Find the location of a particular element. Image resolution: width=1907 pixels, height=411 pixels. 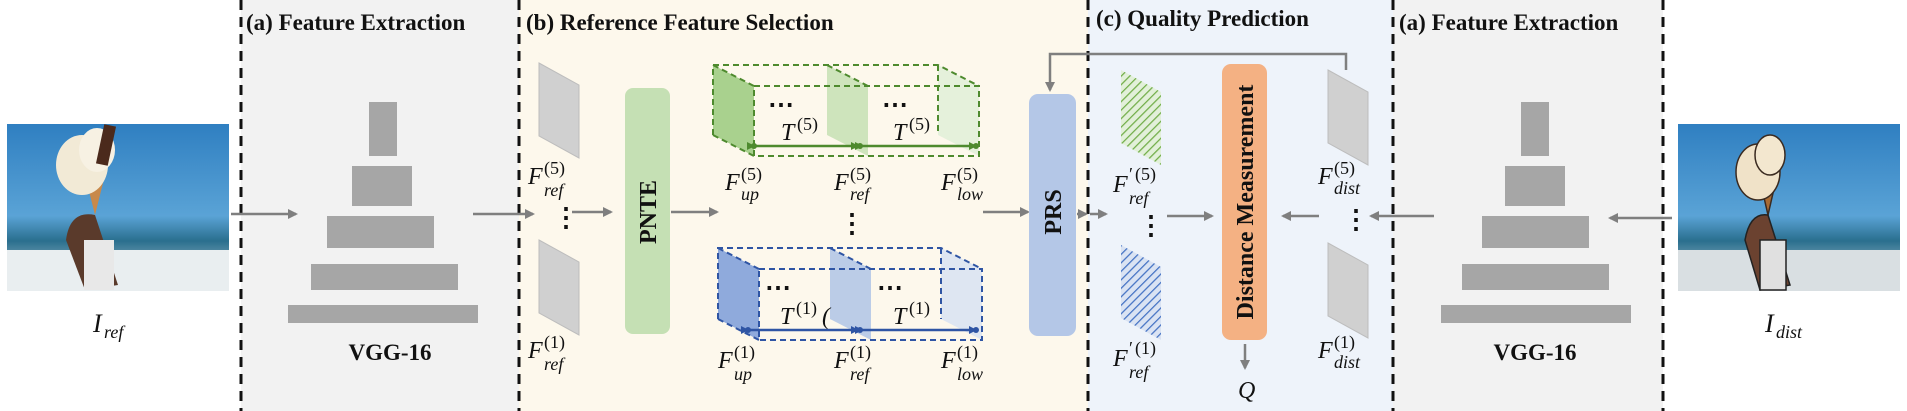

label-T-5-a: T (5) is located at coordinates (799, 130).